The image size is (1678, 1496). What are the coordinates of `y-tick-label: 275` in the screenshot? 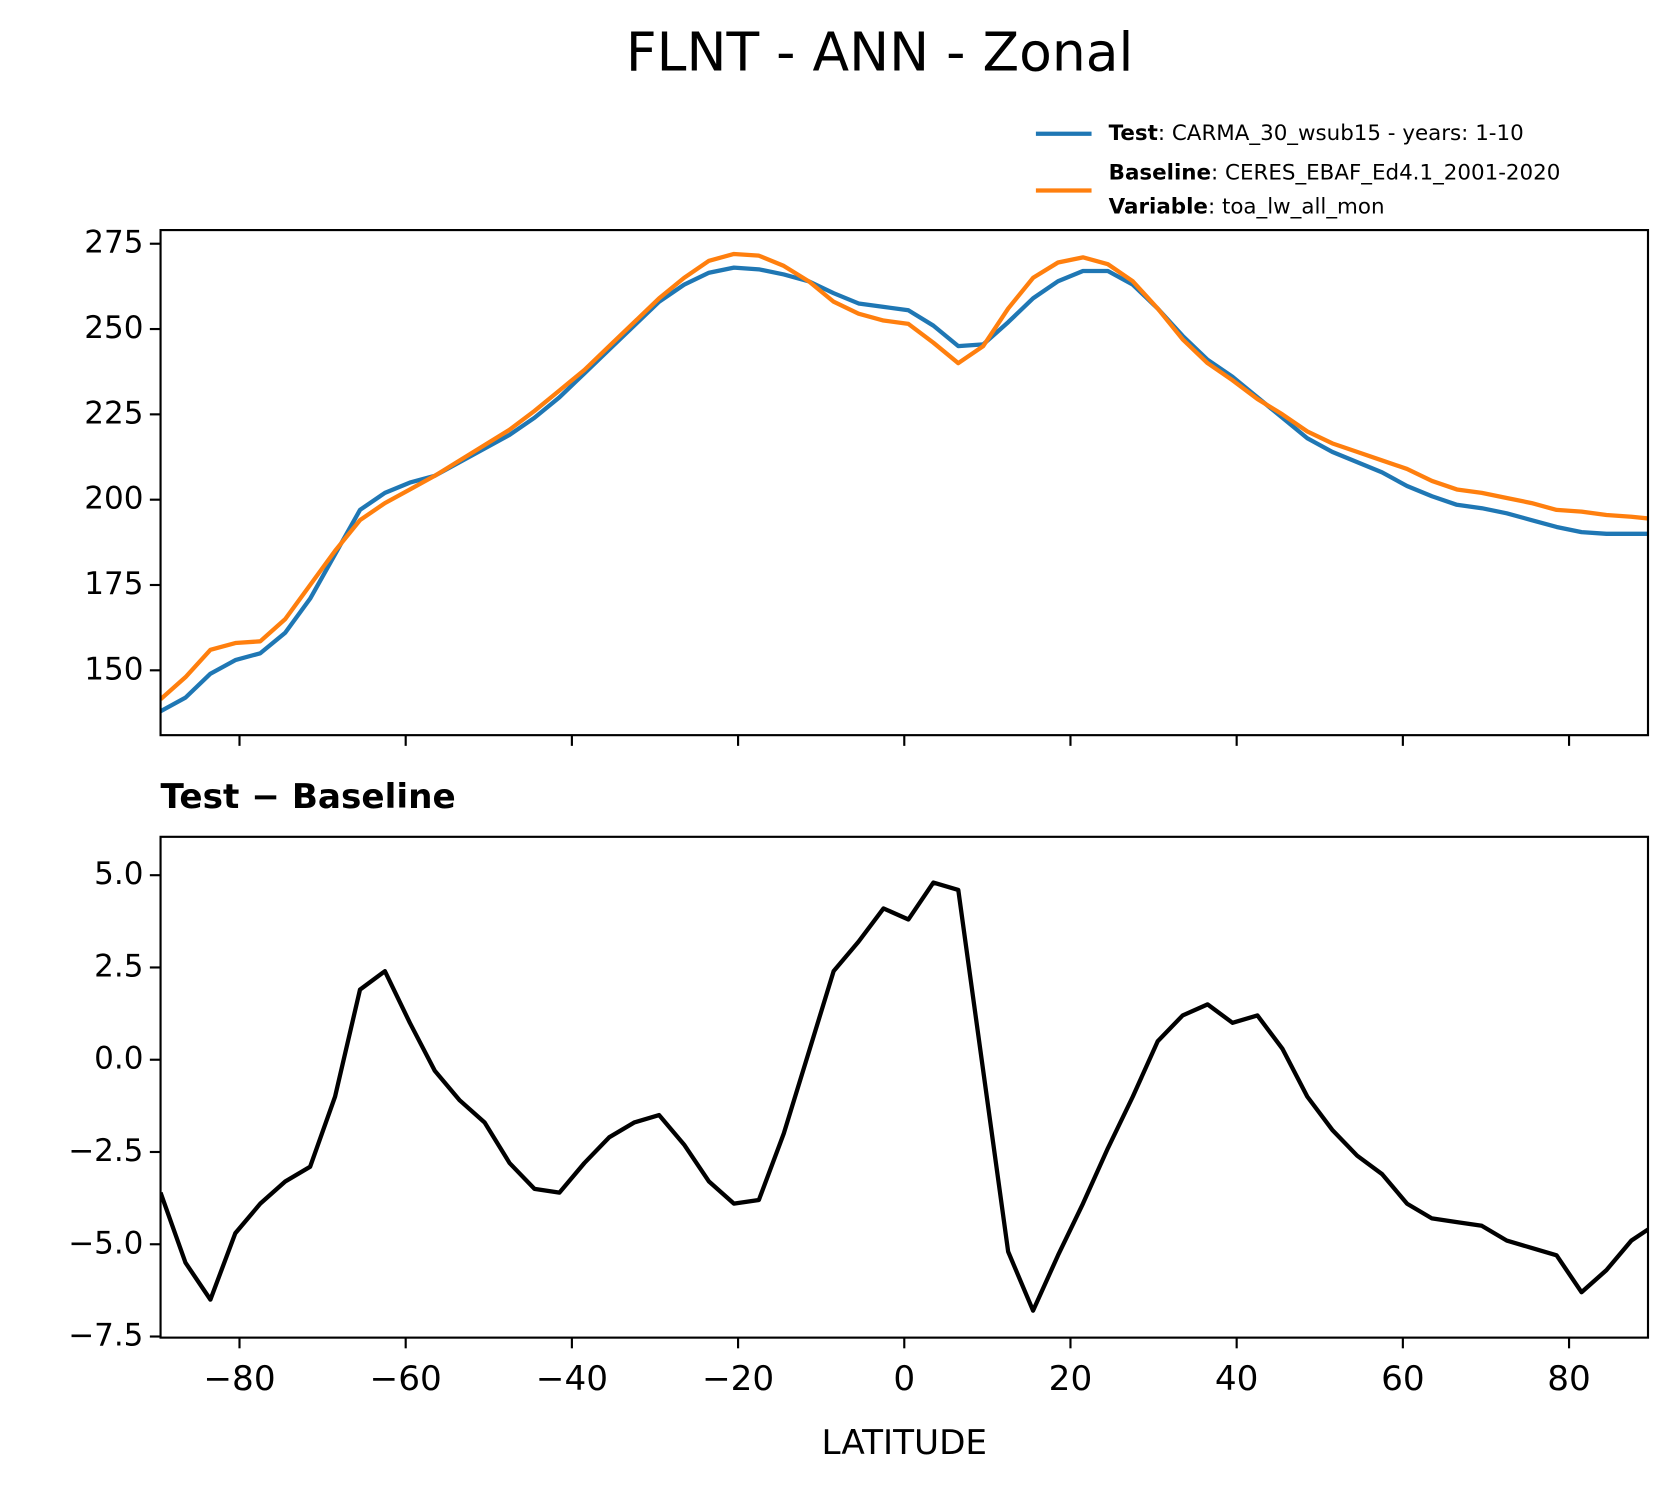 It's located at (113, 243).